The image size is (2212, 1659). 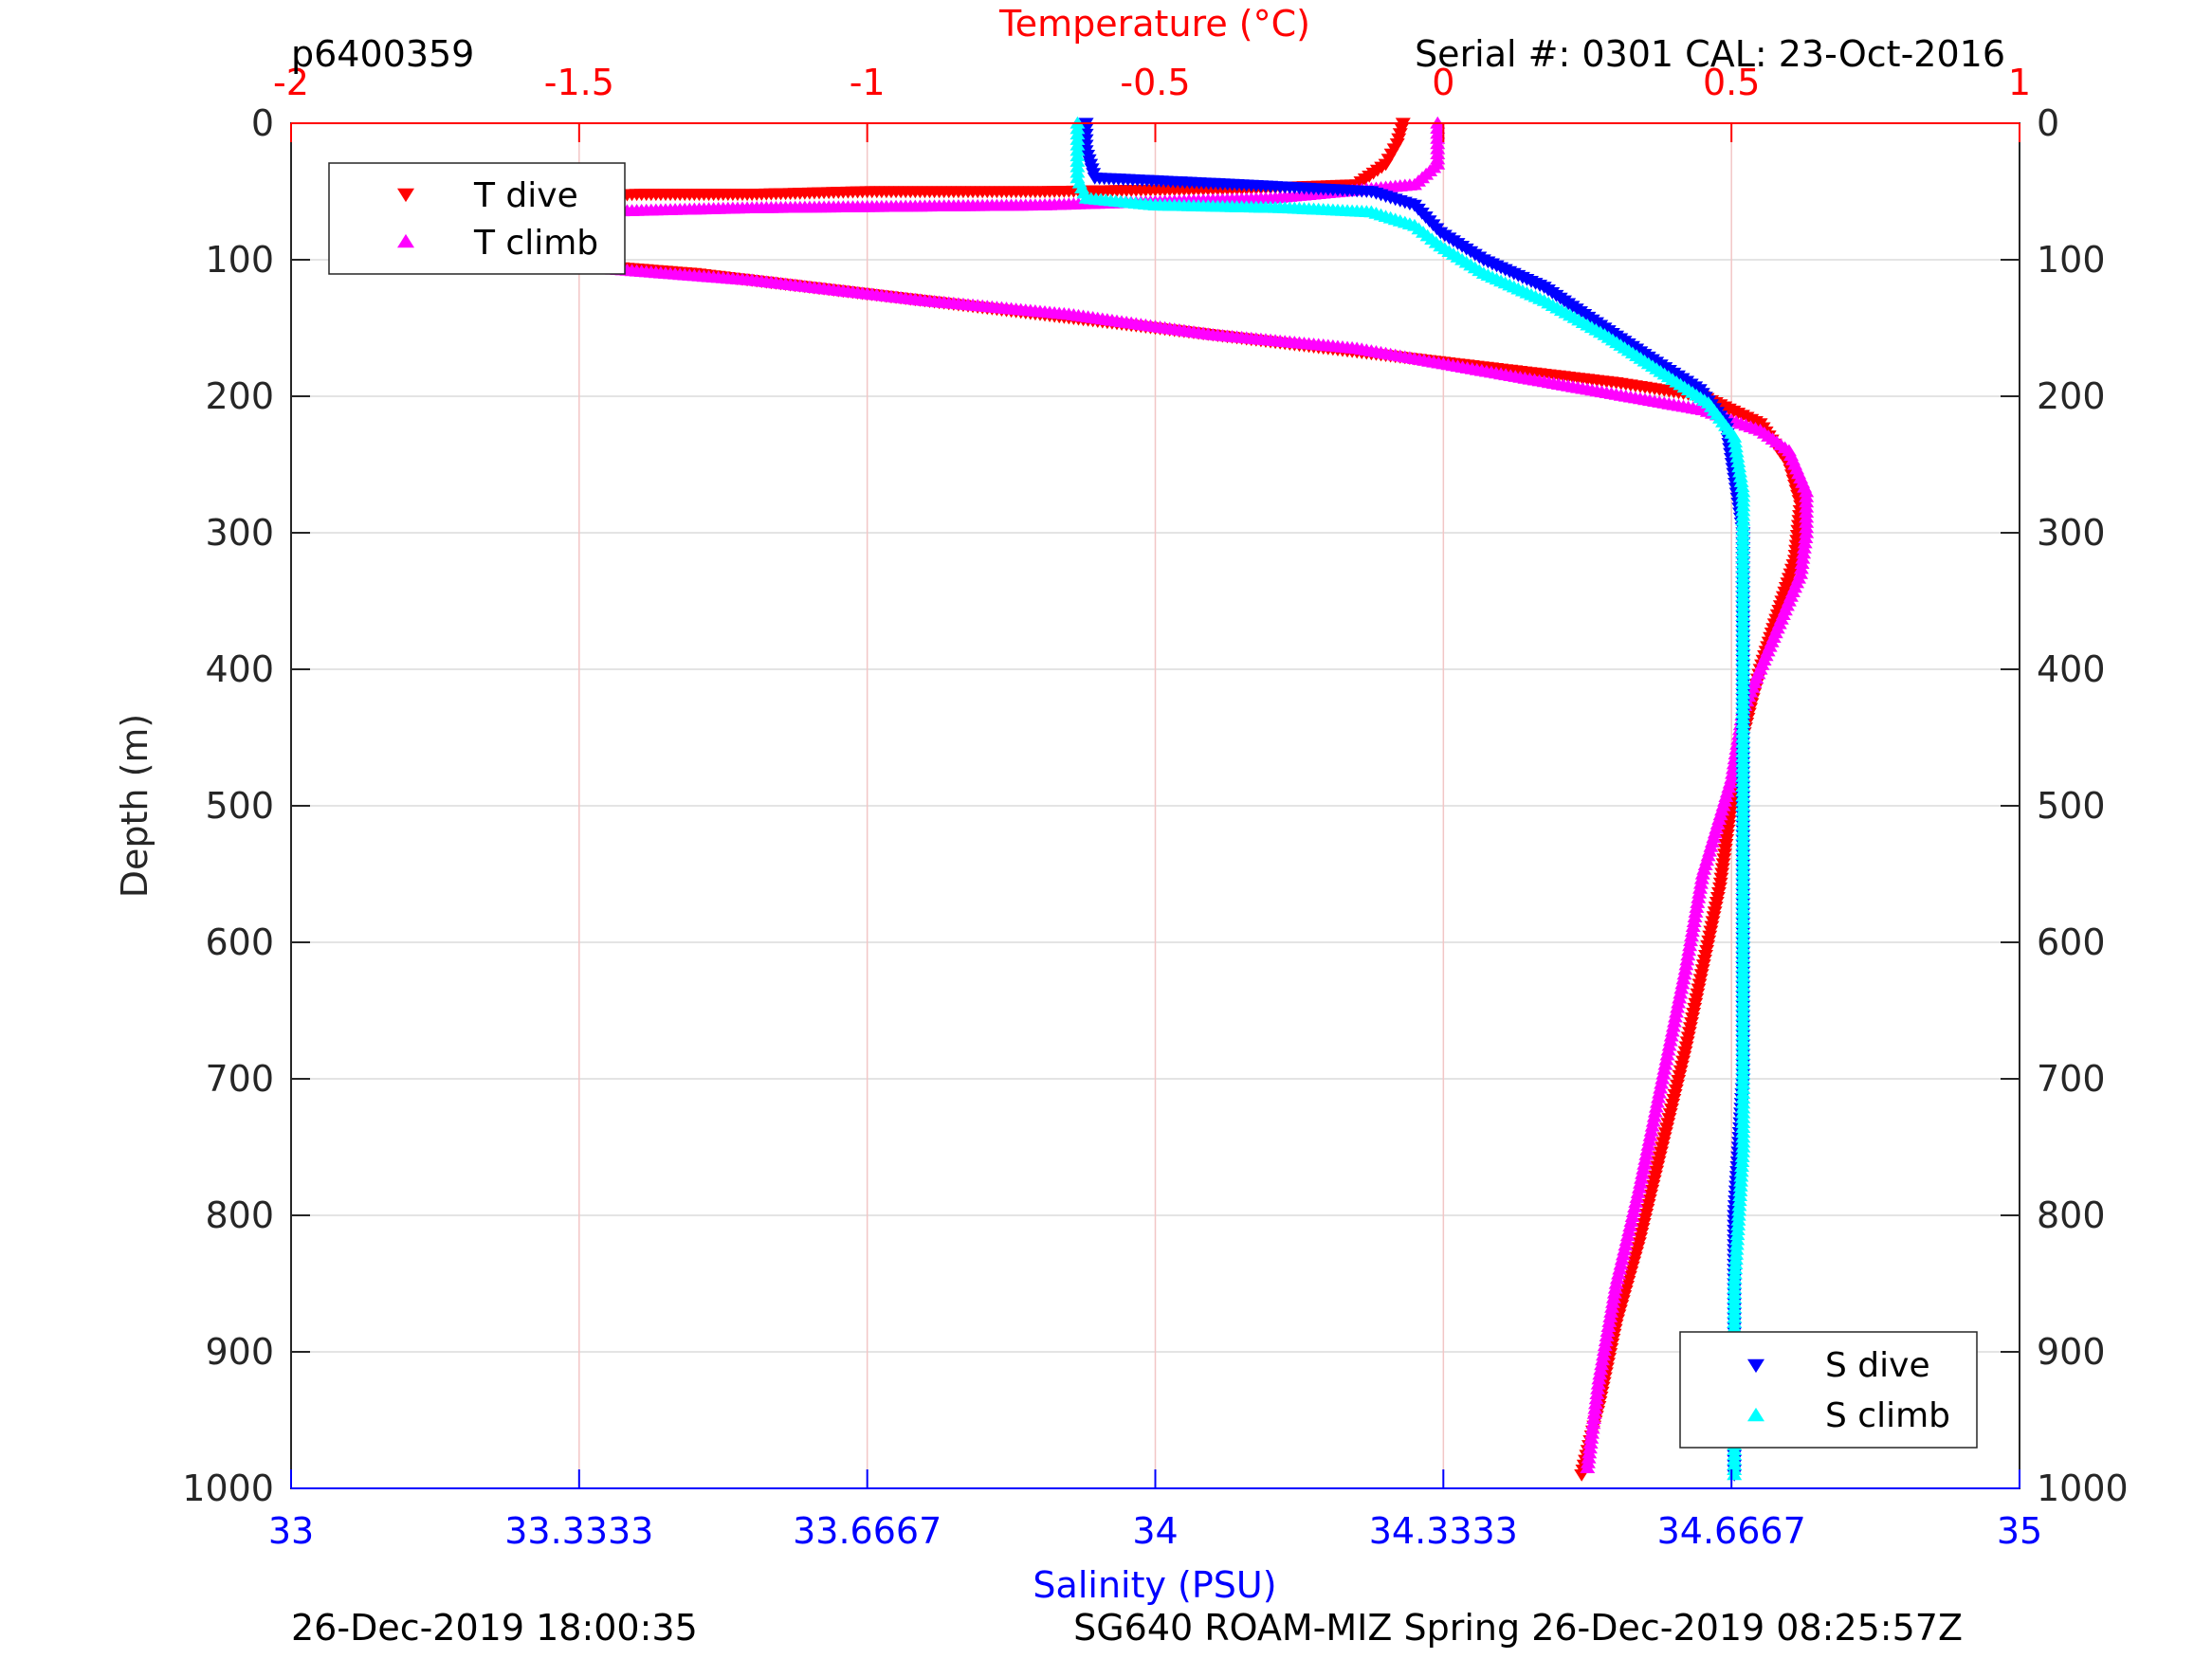 I want to click on depth-tick-label-right: 100, so click(x=2071, y=260).